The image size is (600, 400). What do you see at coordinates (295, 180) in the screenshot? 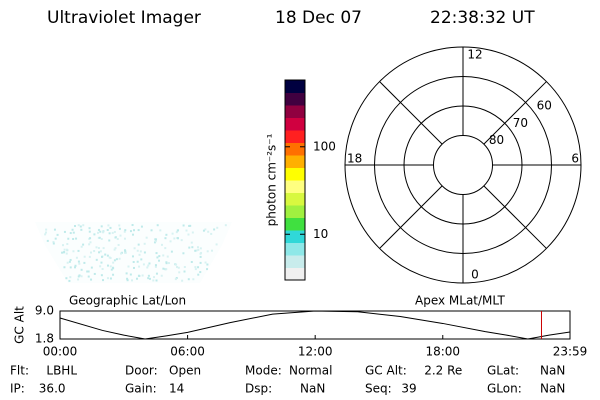
I see `colorbar-frame` at bounding box center [295, 180].